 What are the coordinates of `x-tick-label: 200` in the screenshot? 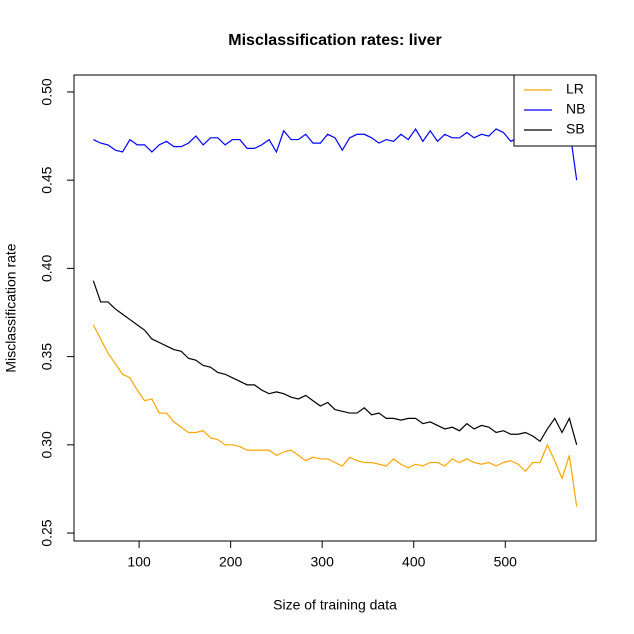 It's located at (231, 562).